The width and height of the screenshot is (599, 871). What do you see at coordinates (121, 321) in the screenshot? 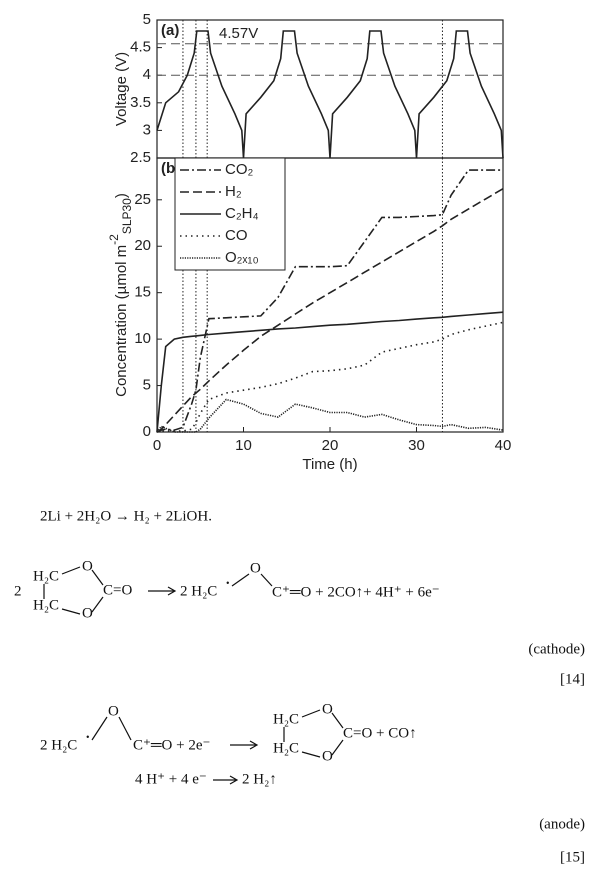
I see `label-part: Concentration (µmol m` at bounding box center [121, 321].